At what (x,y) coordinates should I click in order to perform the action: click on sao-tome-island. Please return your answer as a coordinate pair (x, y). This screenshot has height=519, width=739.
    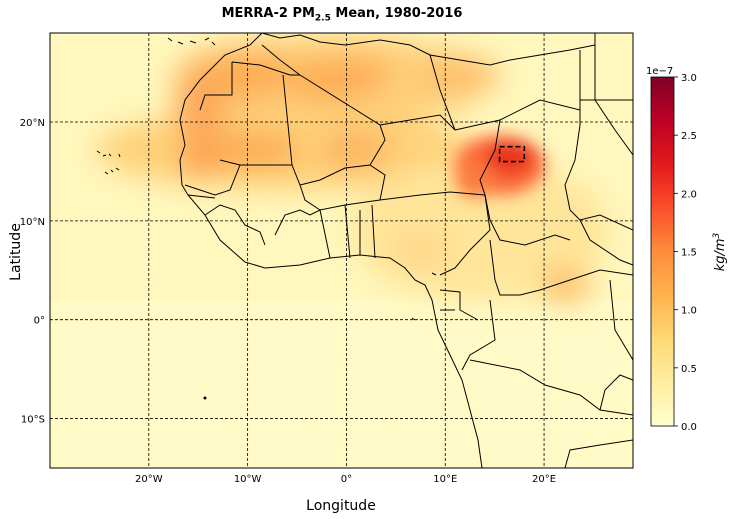
    Looking at the image, I should click on (413, 319).